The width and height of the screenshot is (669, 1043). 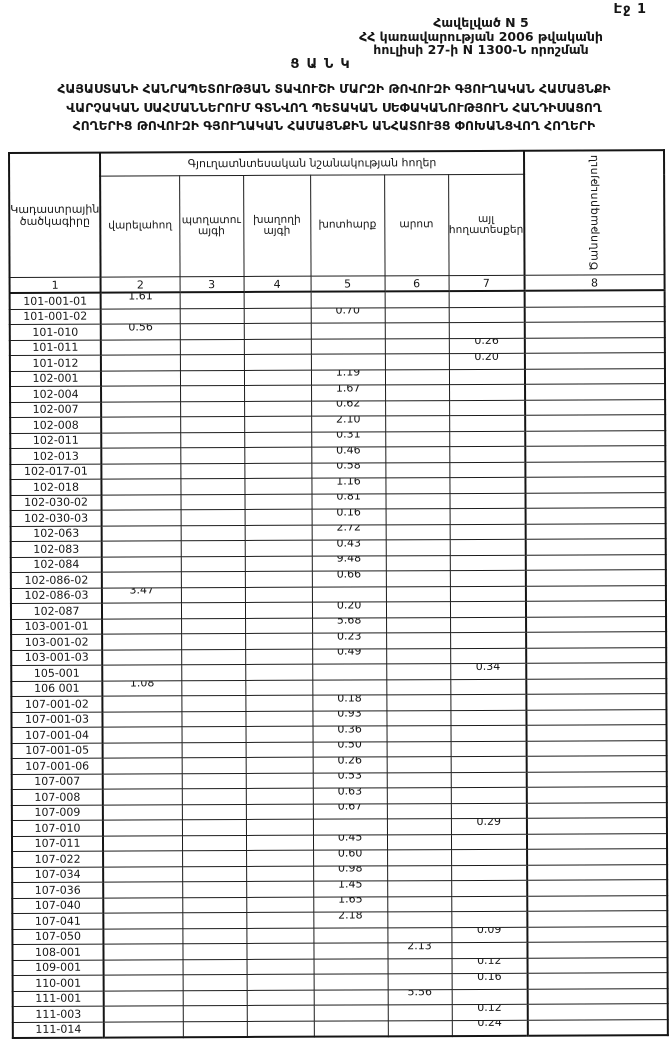 I want to click on cadastral-code-cell: 102-004, so click(x=56, y=394).